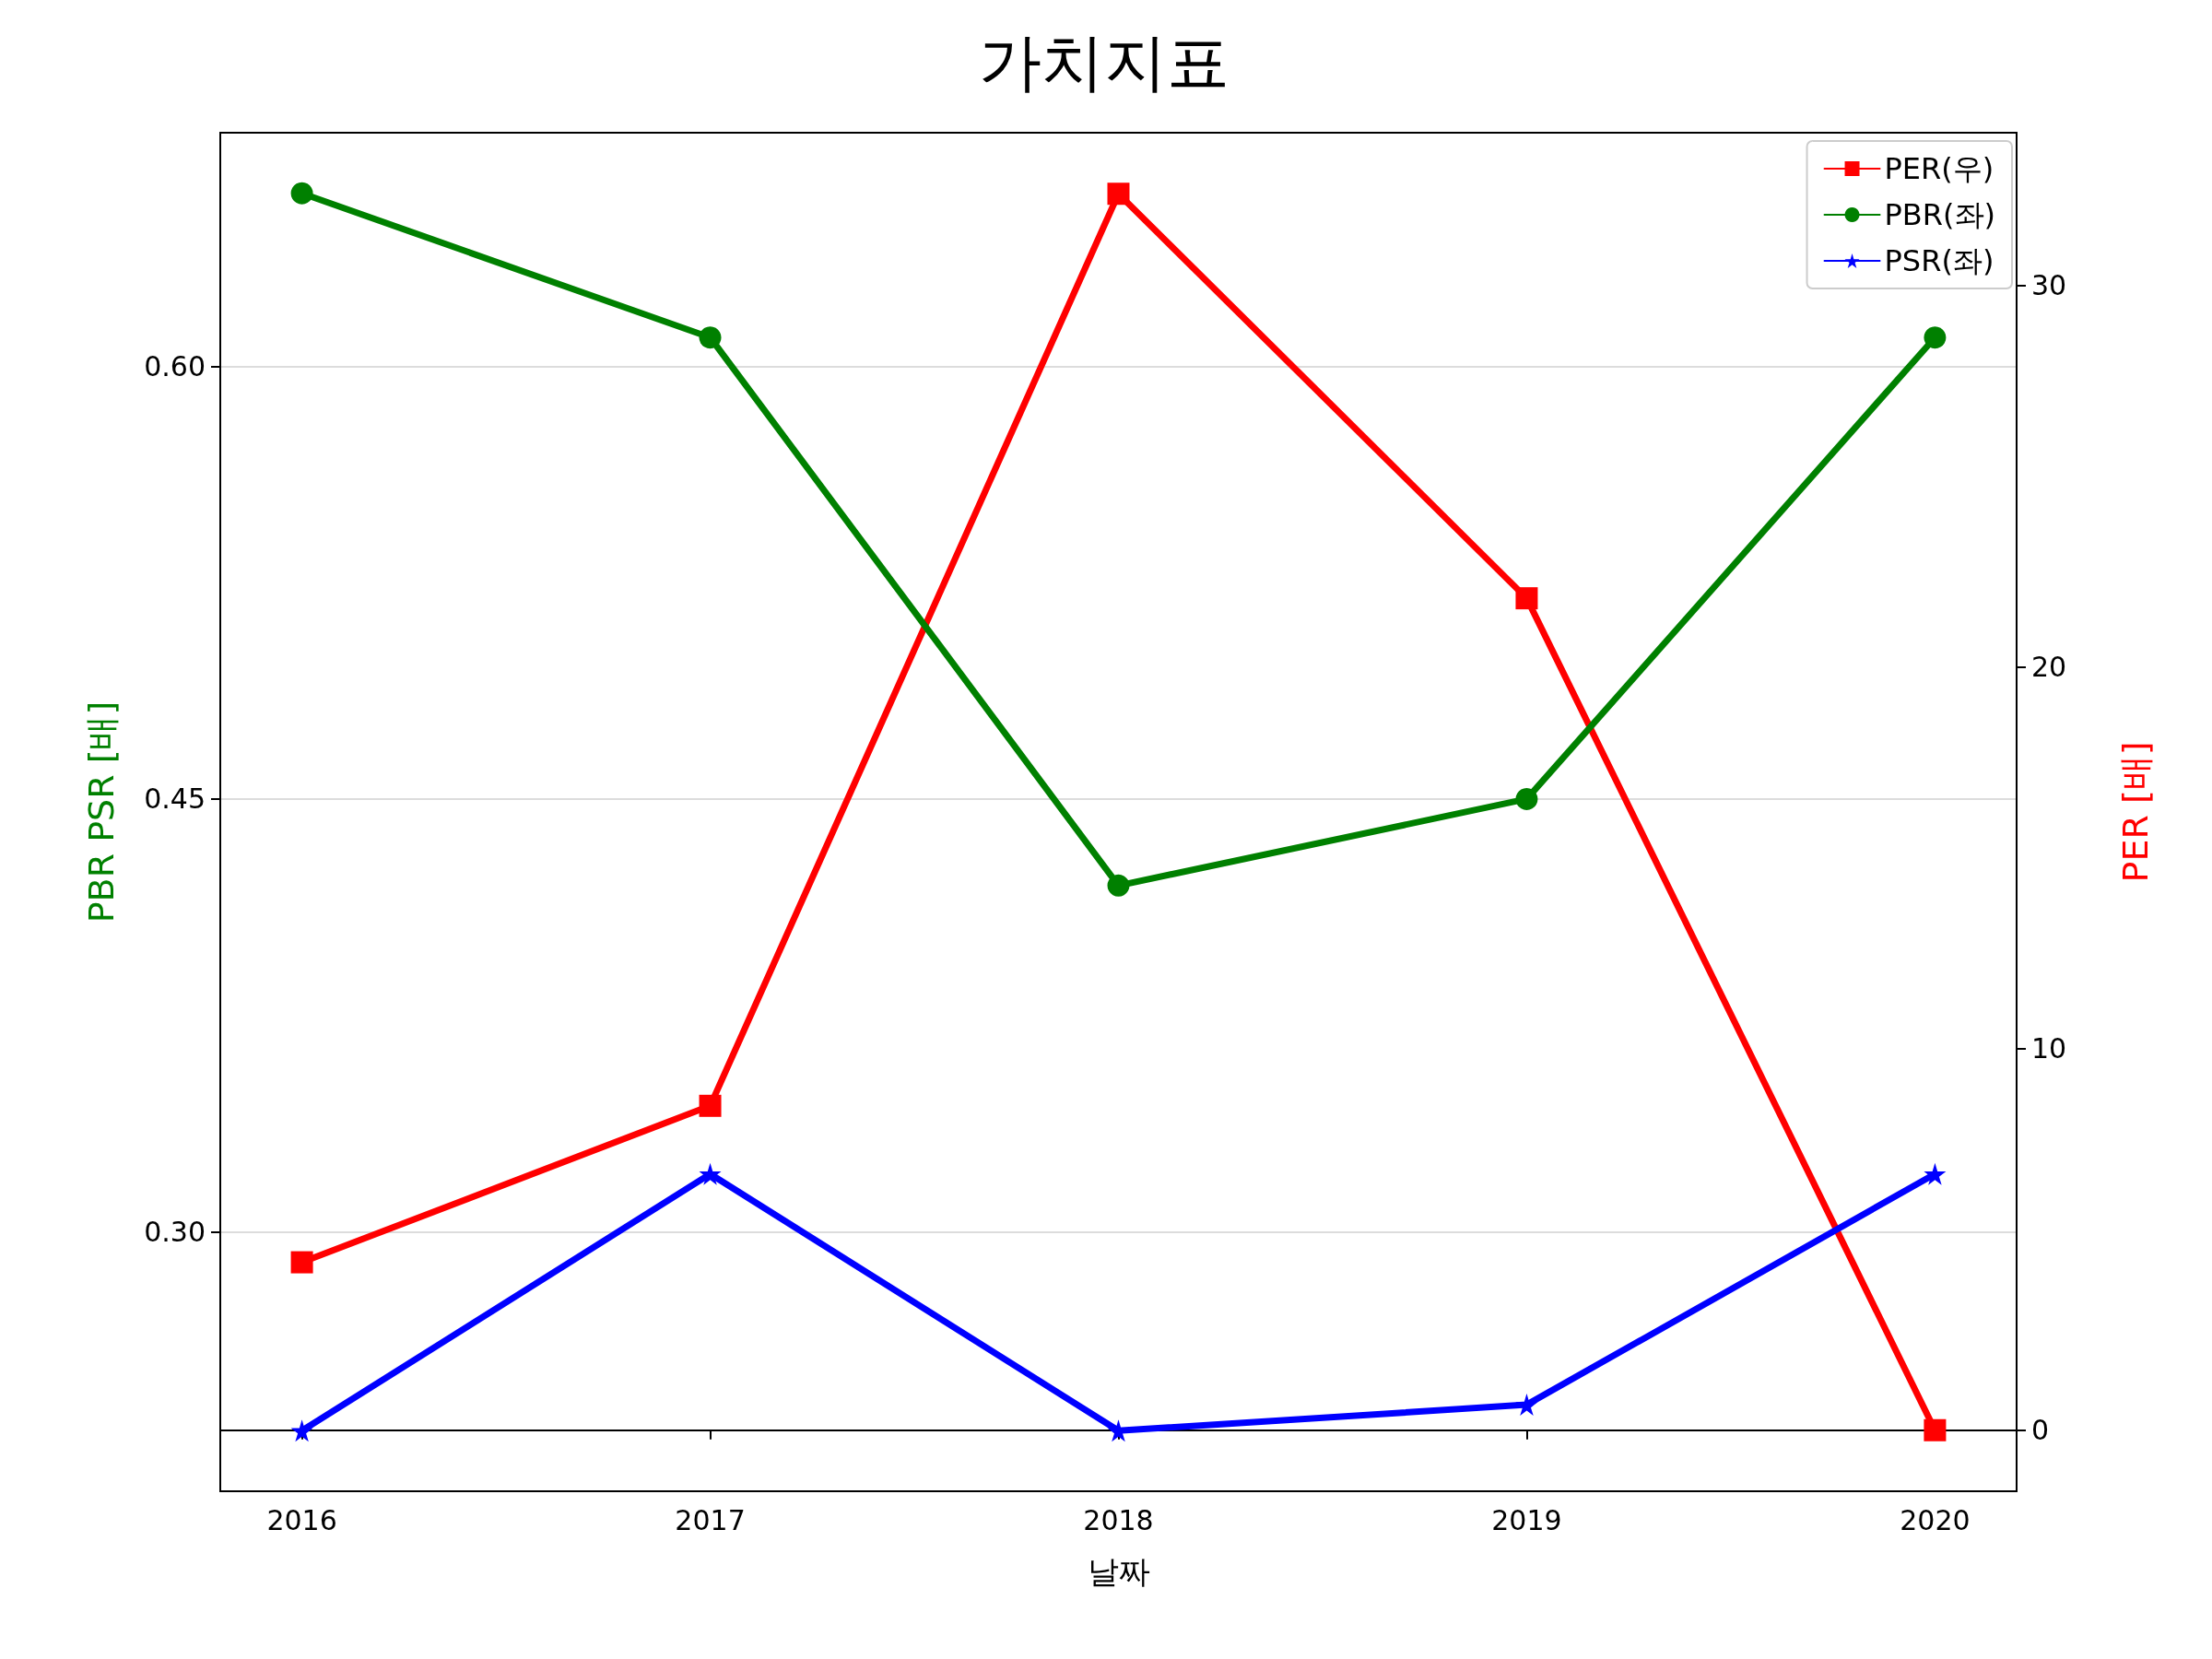 This screenshot has width=2212, height=1659. What do you see at coordinates (101, 812) in the screenshot?
I see `y-axis-title: PBR PSR [배]` at bounding box center [101, 812].